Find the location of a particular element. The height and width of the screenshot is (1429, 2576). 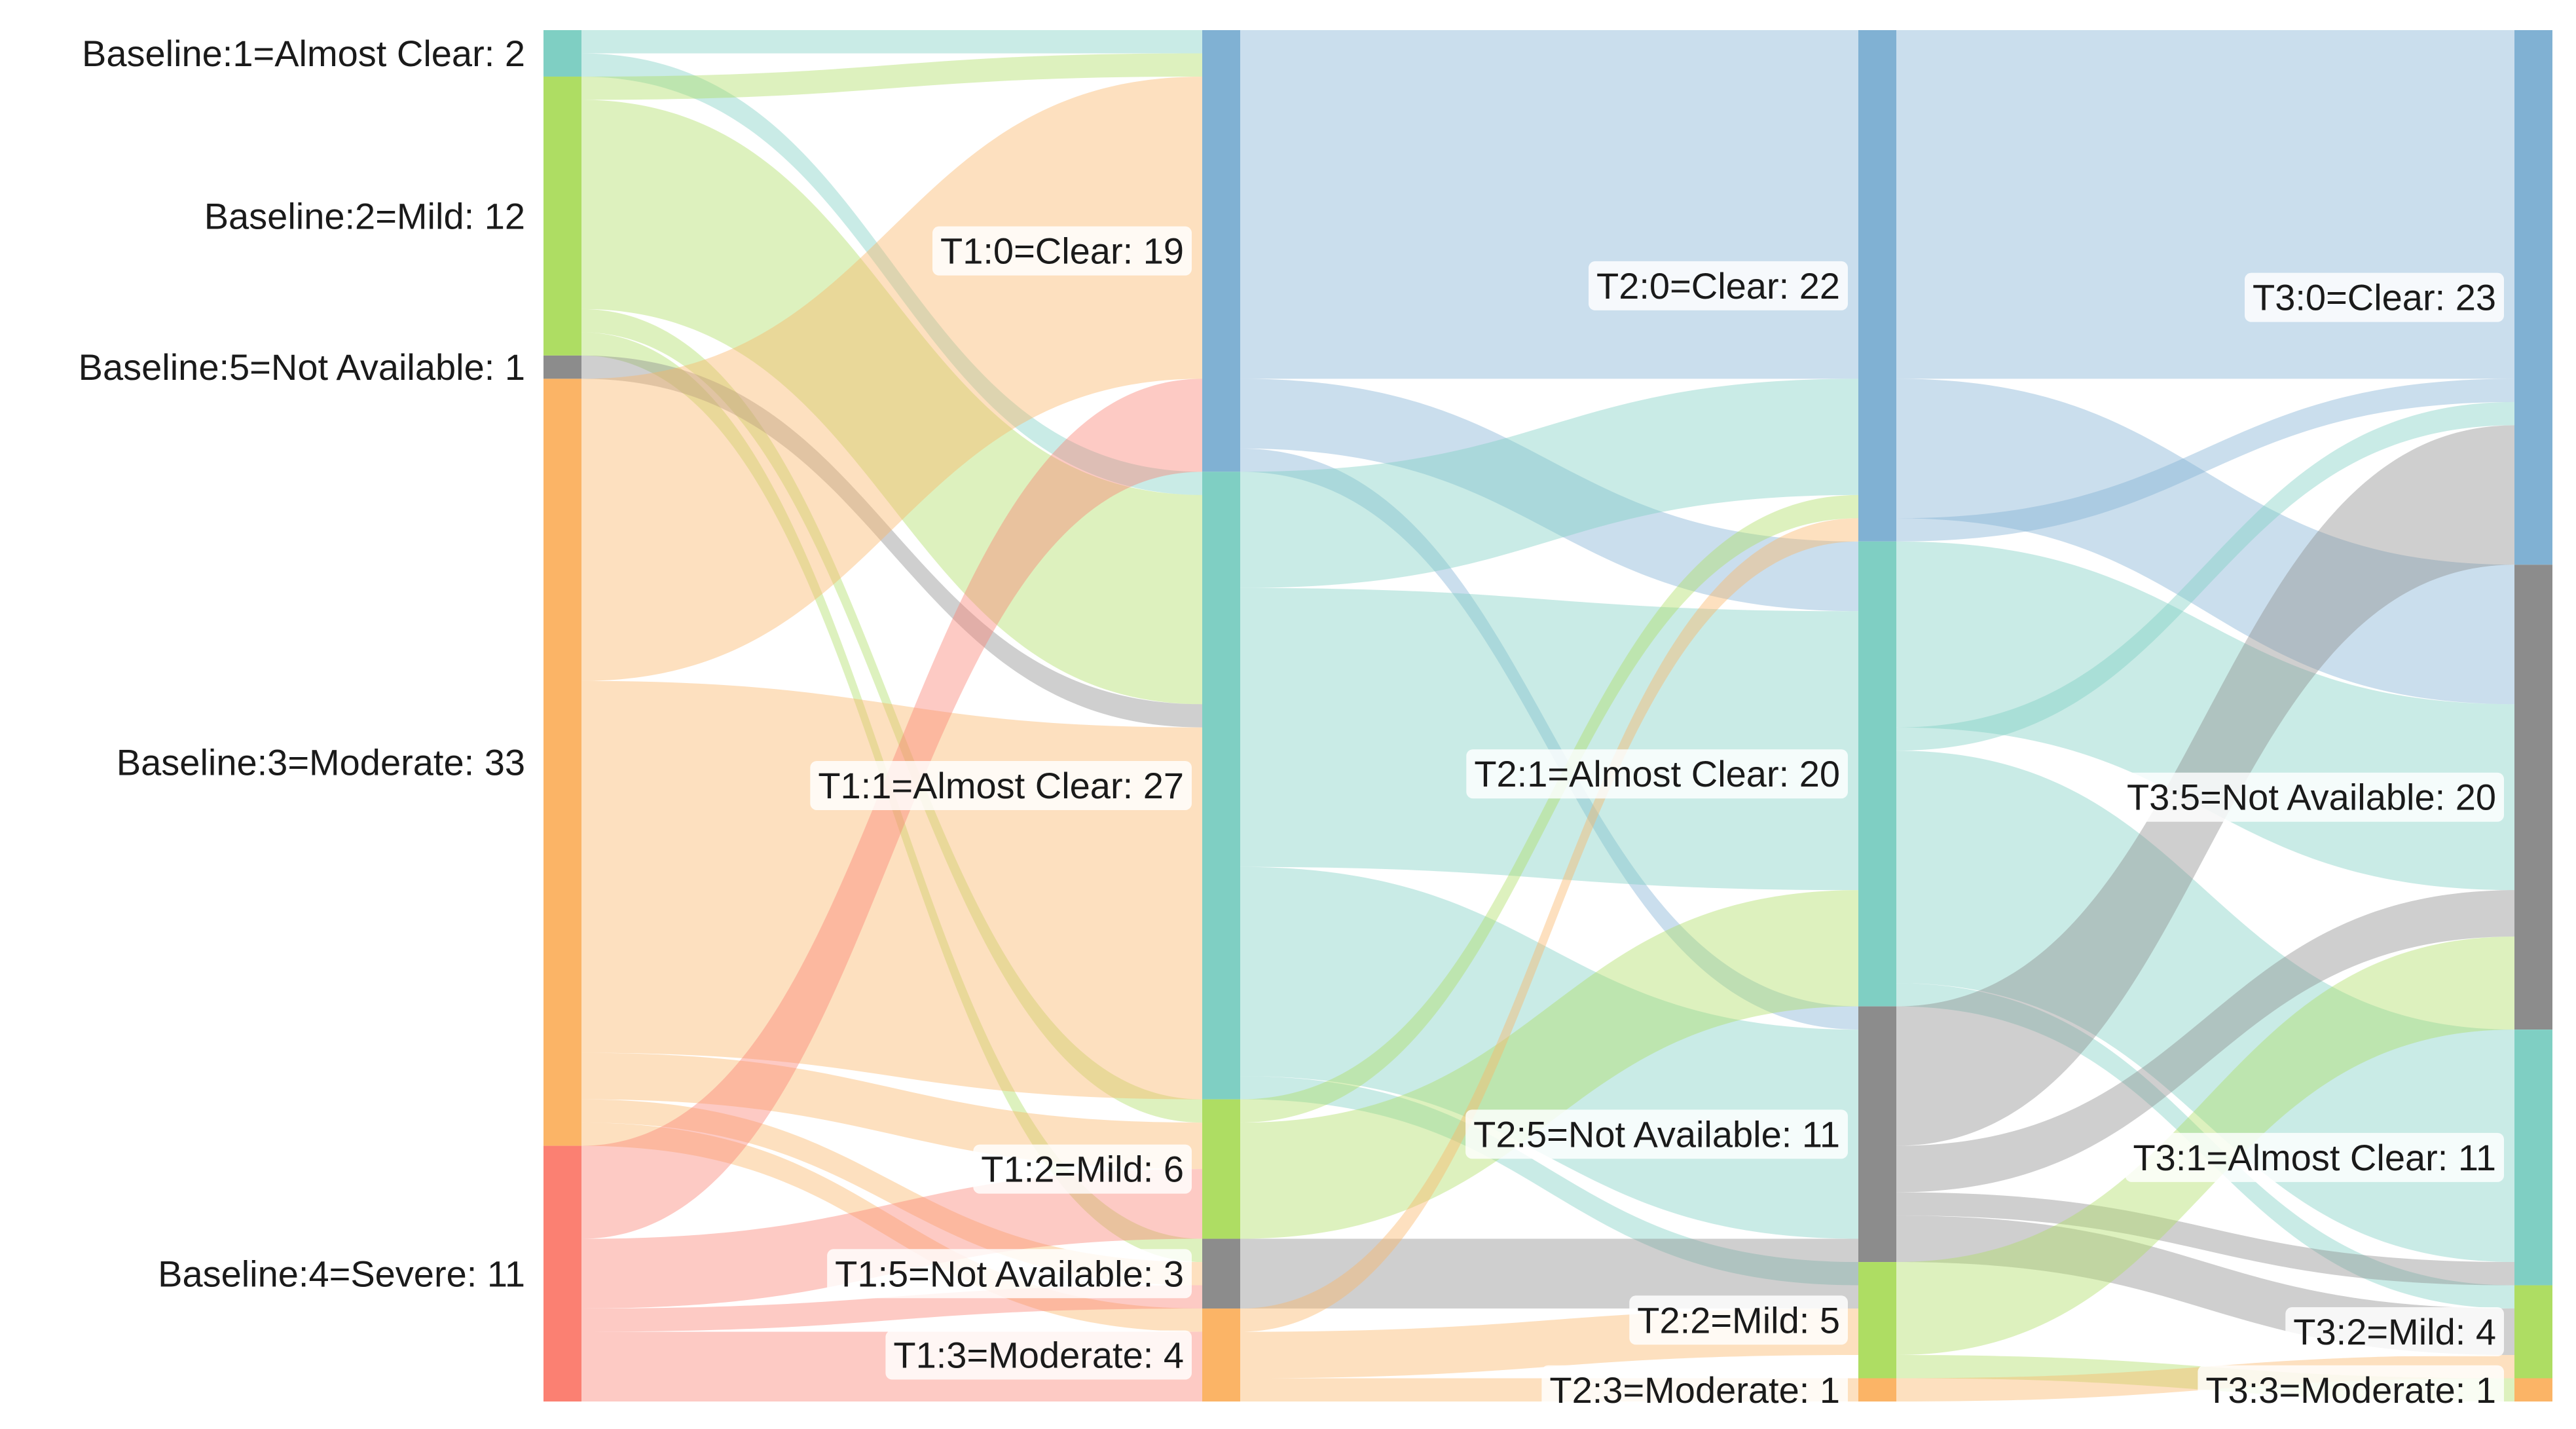

node-B4 is located at coordinates (562, 1273).